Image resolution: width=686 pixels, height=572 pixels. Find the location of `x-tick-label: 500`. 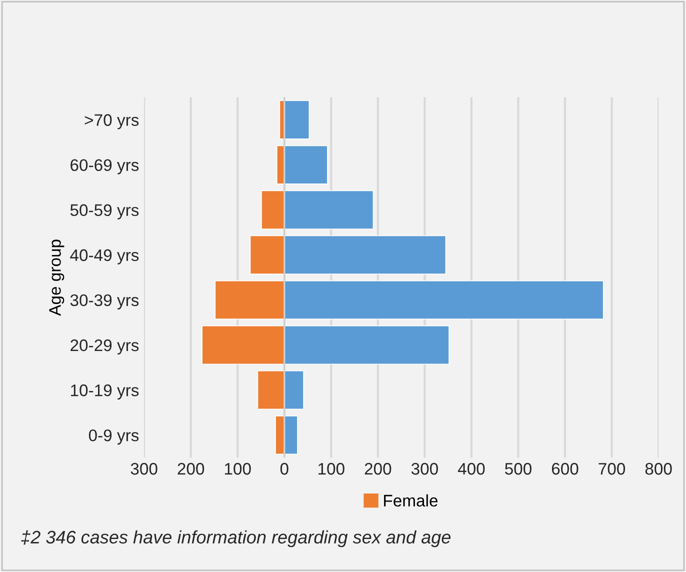

x-tick-label: 500 is located at coordinates (518, 468).